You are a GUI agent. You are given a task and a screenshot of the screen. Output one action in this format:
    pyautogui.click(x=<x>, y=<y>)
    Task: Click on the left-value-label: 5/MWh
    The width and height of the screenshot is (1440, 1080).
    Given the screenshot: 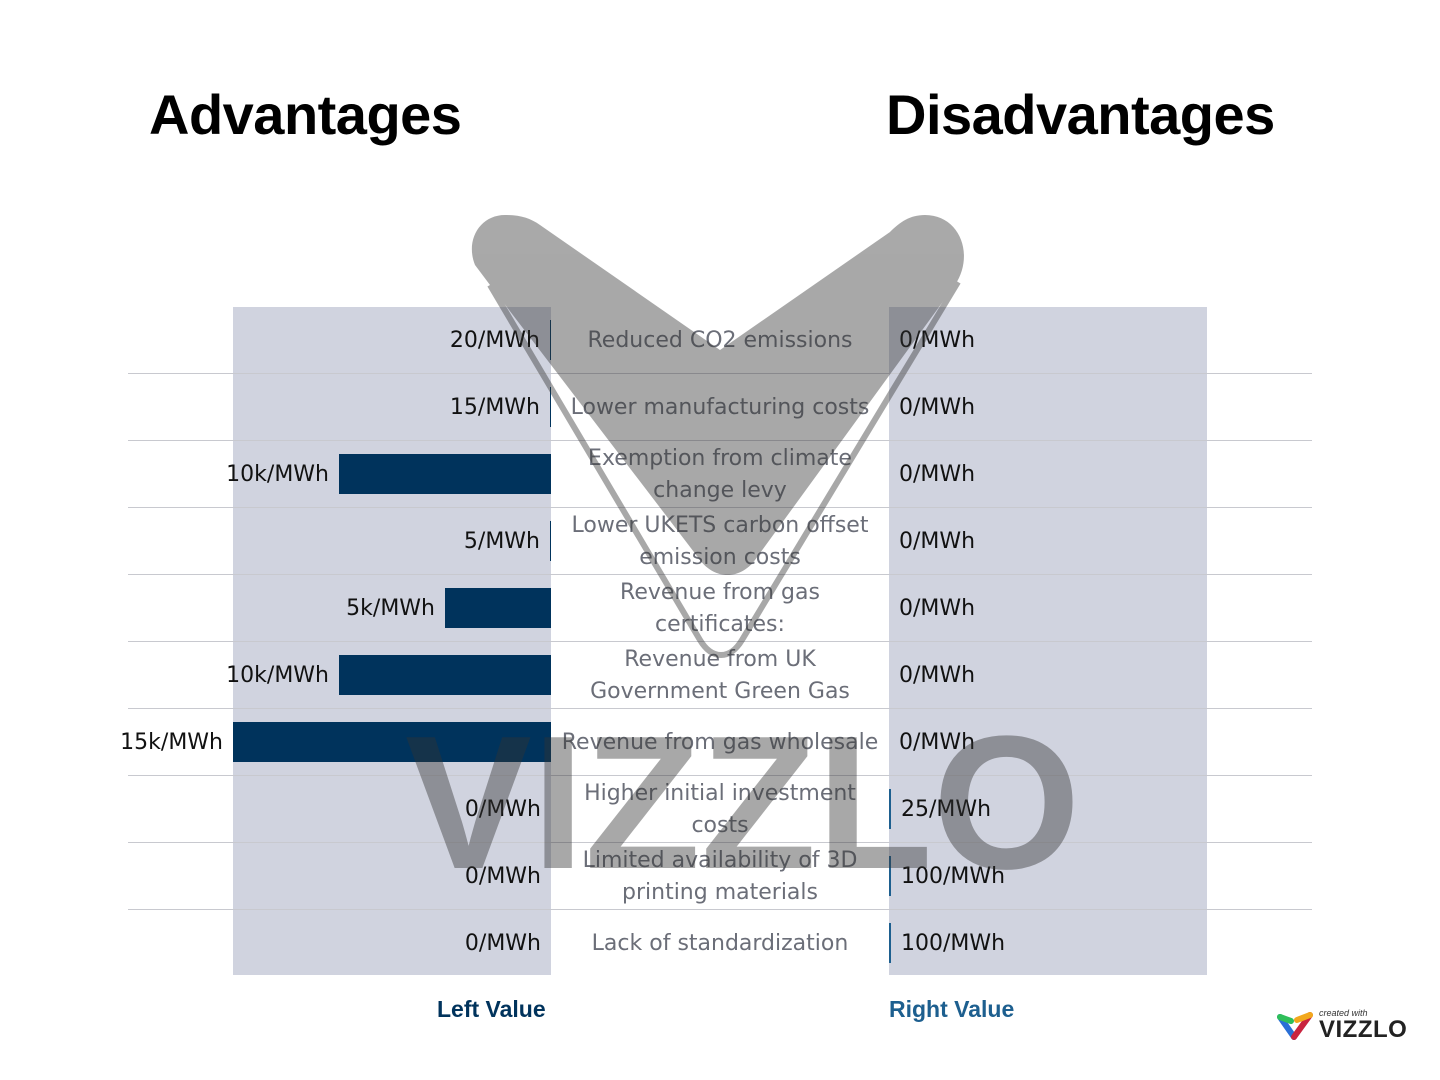 What is the action you would take?
    pyautogui.click(x=501, y=541)
    